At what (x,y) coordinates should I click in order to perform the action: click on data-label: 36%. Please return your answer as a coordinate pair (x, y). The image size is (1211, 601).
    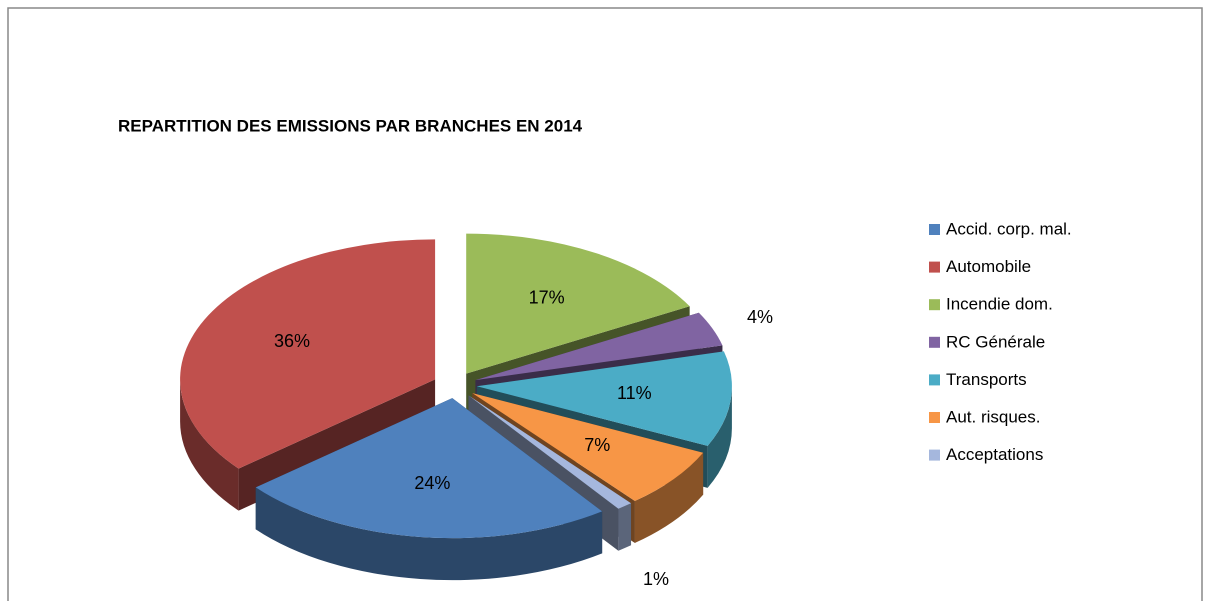
    Looking at the image, I should click on (292, 341).